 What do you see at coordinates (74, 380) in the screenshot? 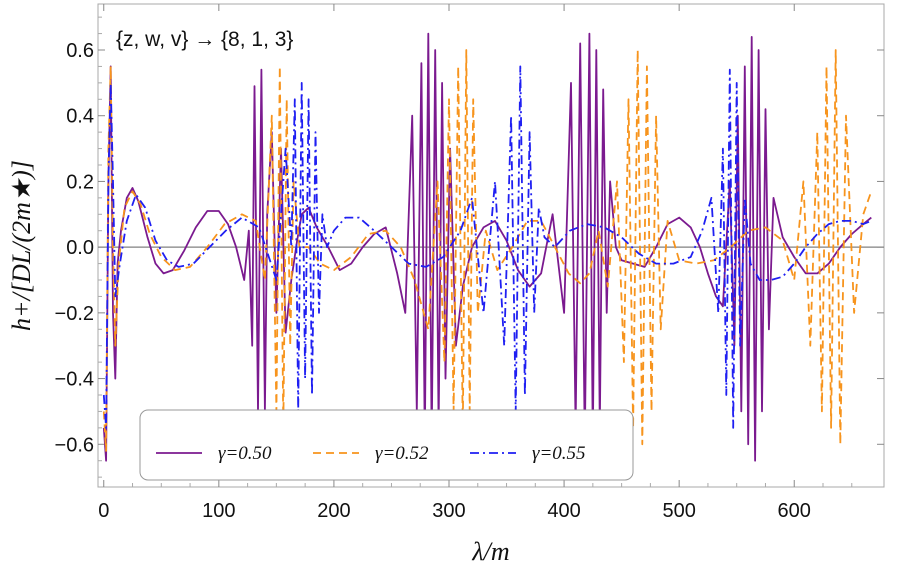
I see `y-tick-label: −0.4` at bounding box center [74, 380].